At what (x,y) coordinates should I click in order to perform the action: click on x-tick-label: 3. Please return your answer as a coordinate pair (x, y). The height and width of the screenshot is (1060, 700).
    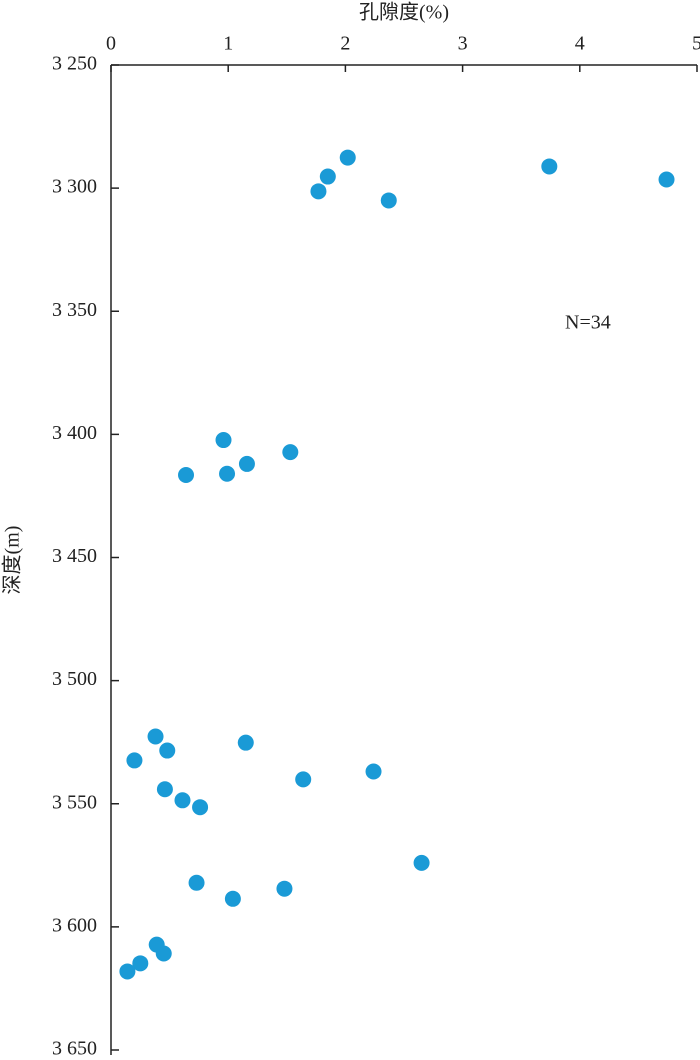
    Looking at the image, I should click on (463, 44).